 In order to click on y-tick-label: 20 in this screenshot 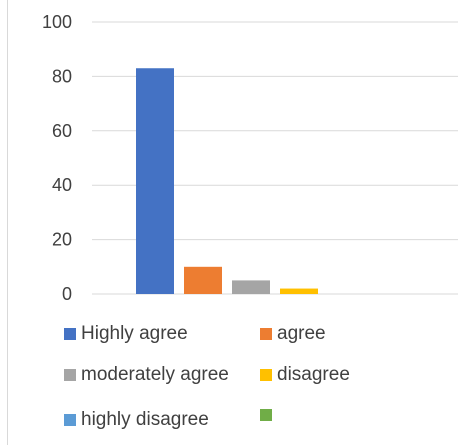, I will do `click(62, 240)`.